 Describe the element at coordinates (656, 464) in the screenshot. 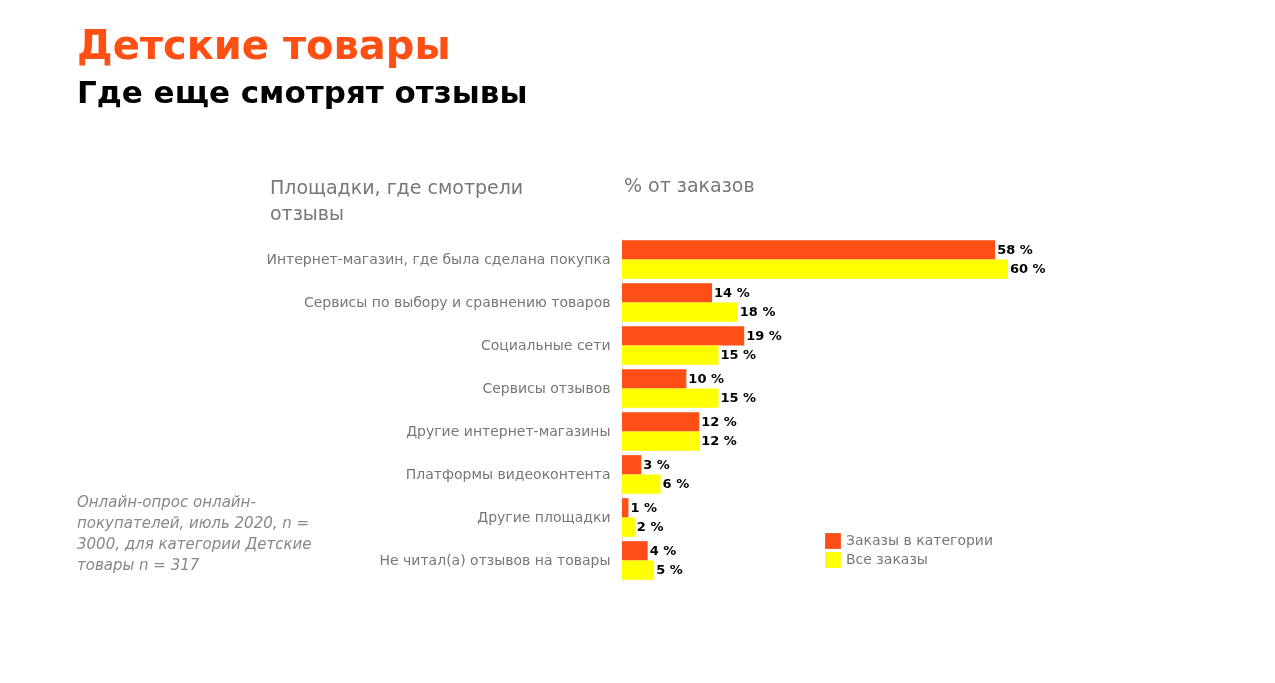

I see `data-label: 3 %` at that location.